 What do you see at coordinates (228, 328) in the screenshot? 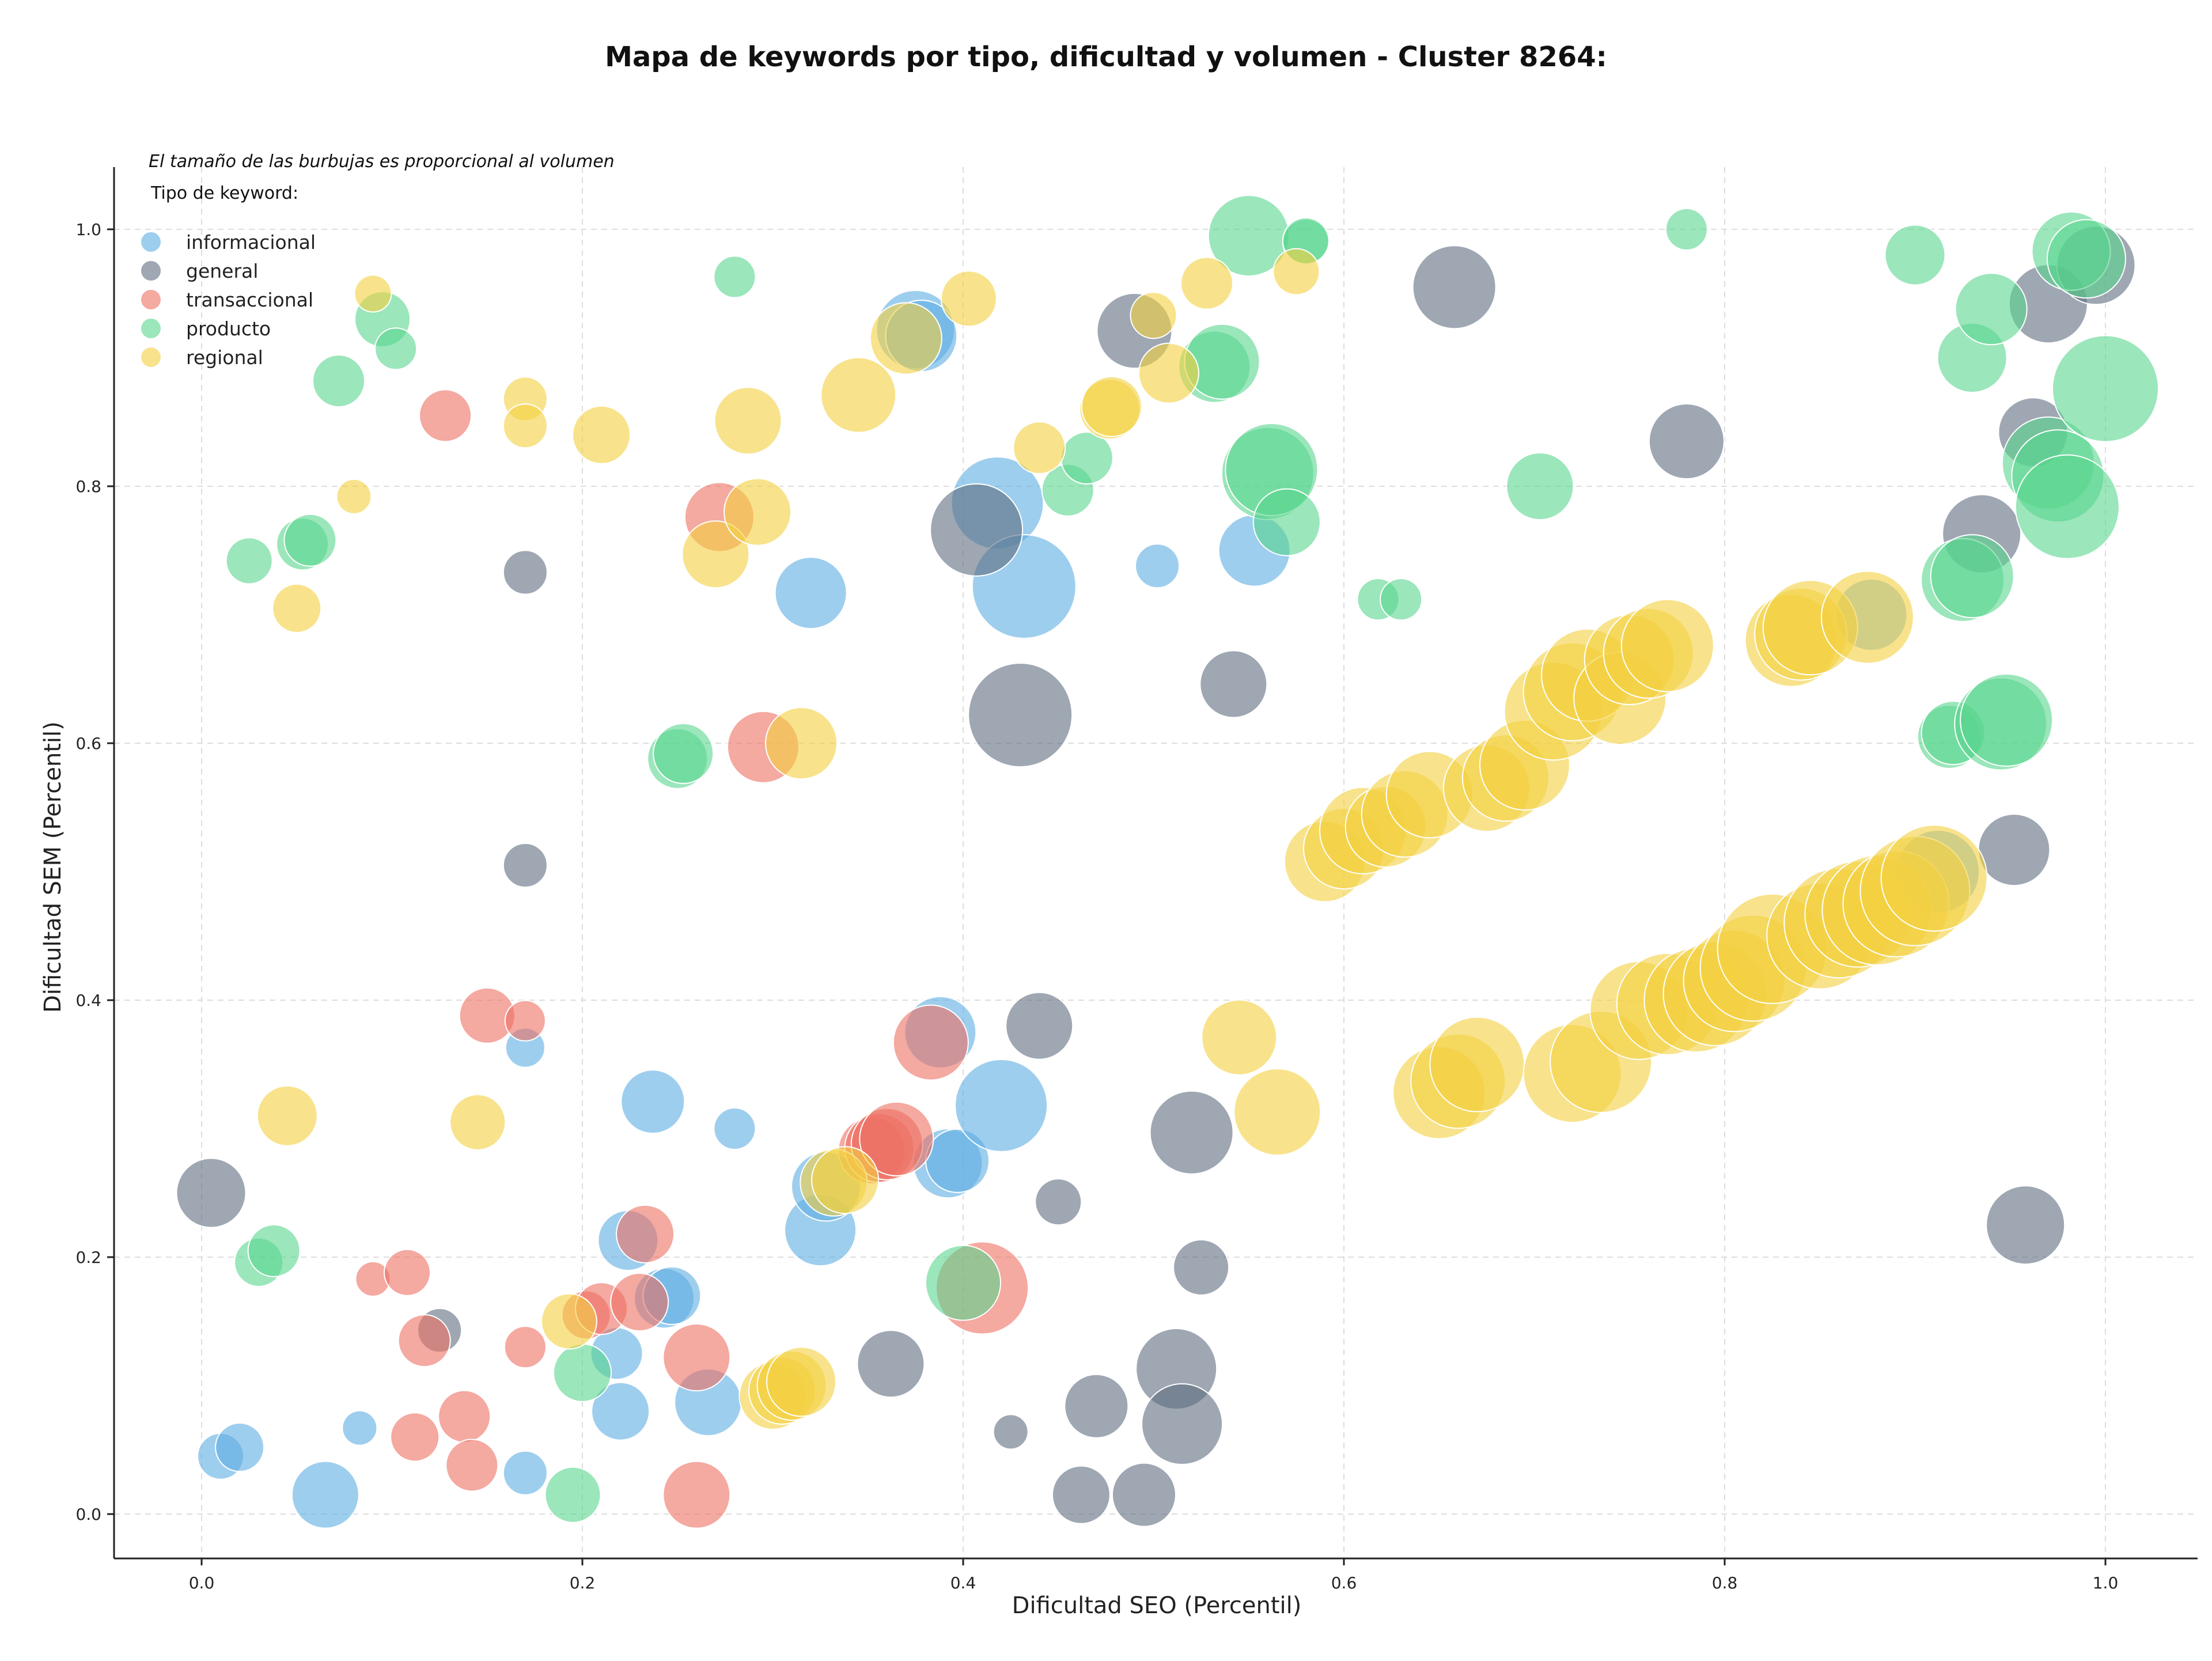
I see `legend-label-producto: producto` at bounding box center [228, 328].